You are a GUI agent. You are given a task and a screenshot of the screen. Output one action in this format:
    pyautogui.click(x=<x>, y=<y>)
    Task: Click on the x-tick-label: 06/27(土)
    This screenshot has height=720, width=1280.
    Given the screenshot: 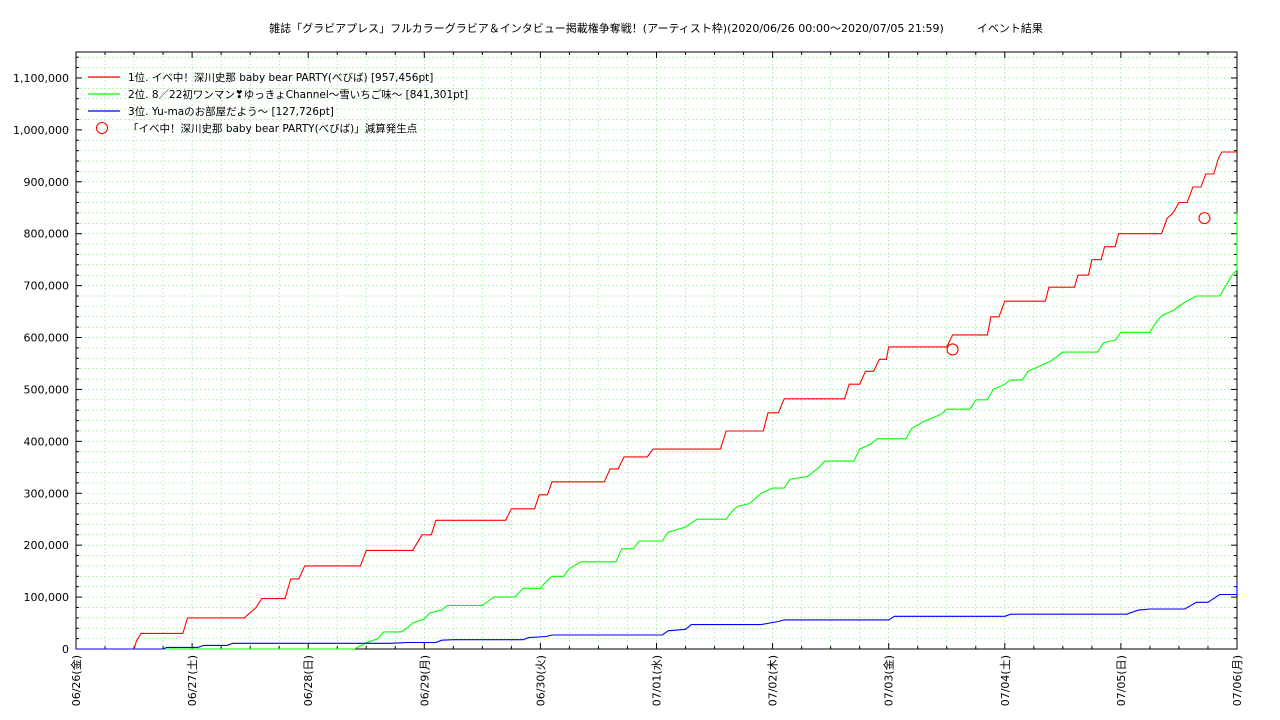 What is the action you would take?
    pyautogui.click(x=192, y=680)
    